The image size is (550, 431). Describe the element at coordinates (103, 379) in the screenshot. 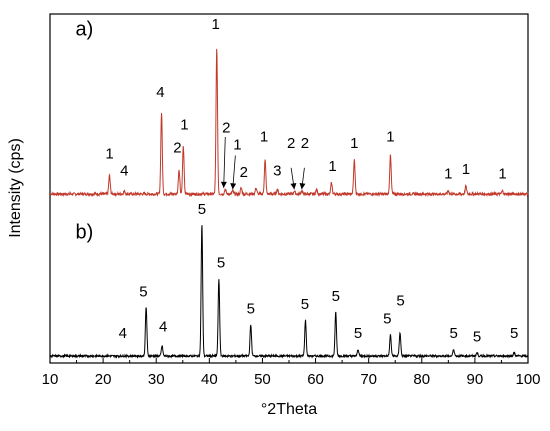

I see `x-tick-label: 20` at that location.